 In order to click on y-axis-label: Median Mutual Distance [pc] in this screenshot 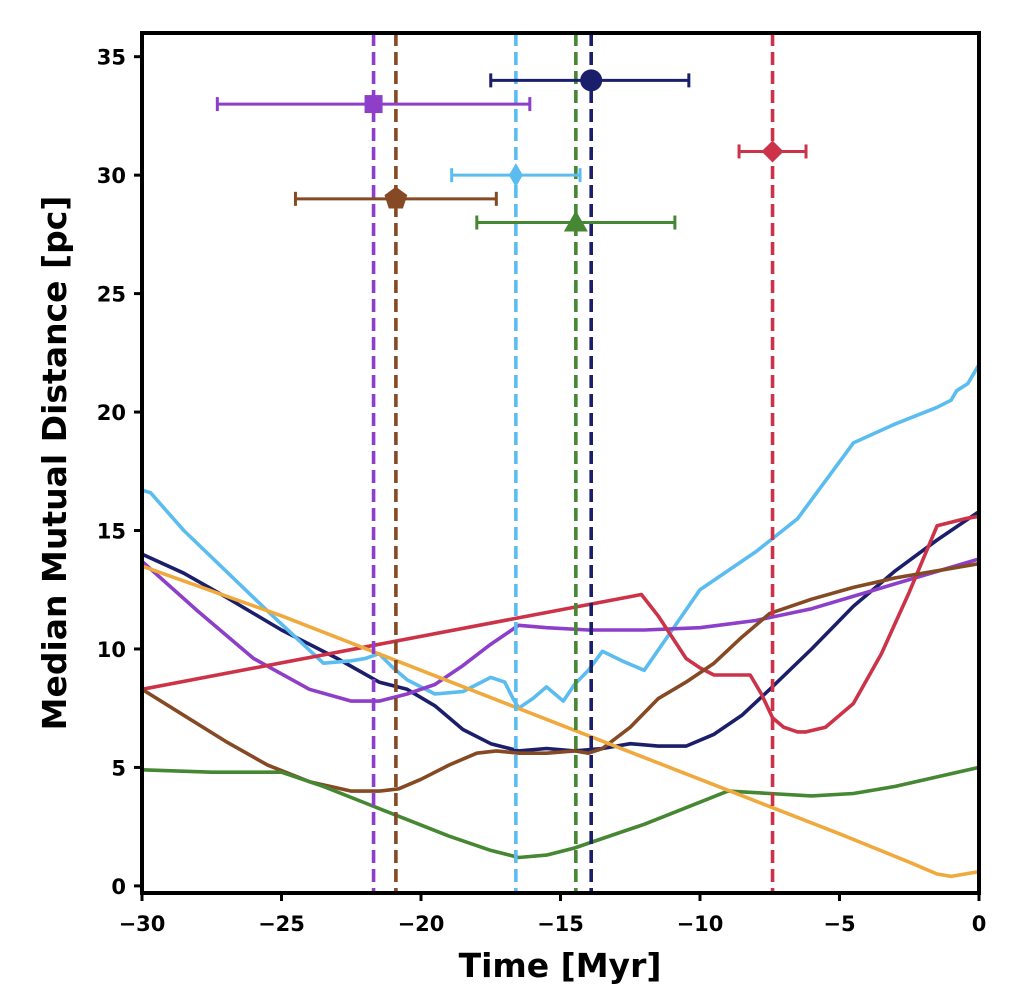, I will do `click(54, 463)`.